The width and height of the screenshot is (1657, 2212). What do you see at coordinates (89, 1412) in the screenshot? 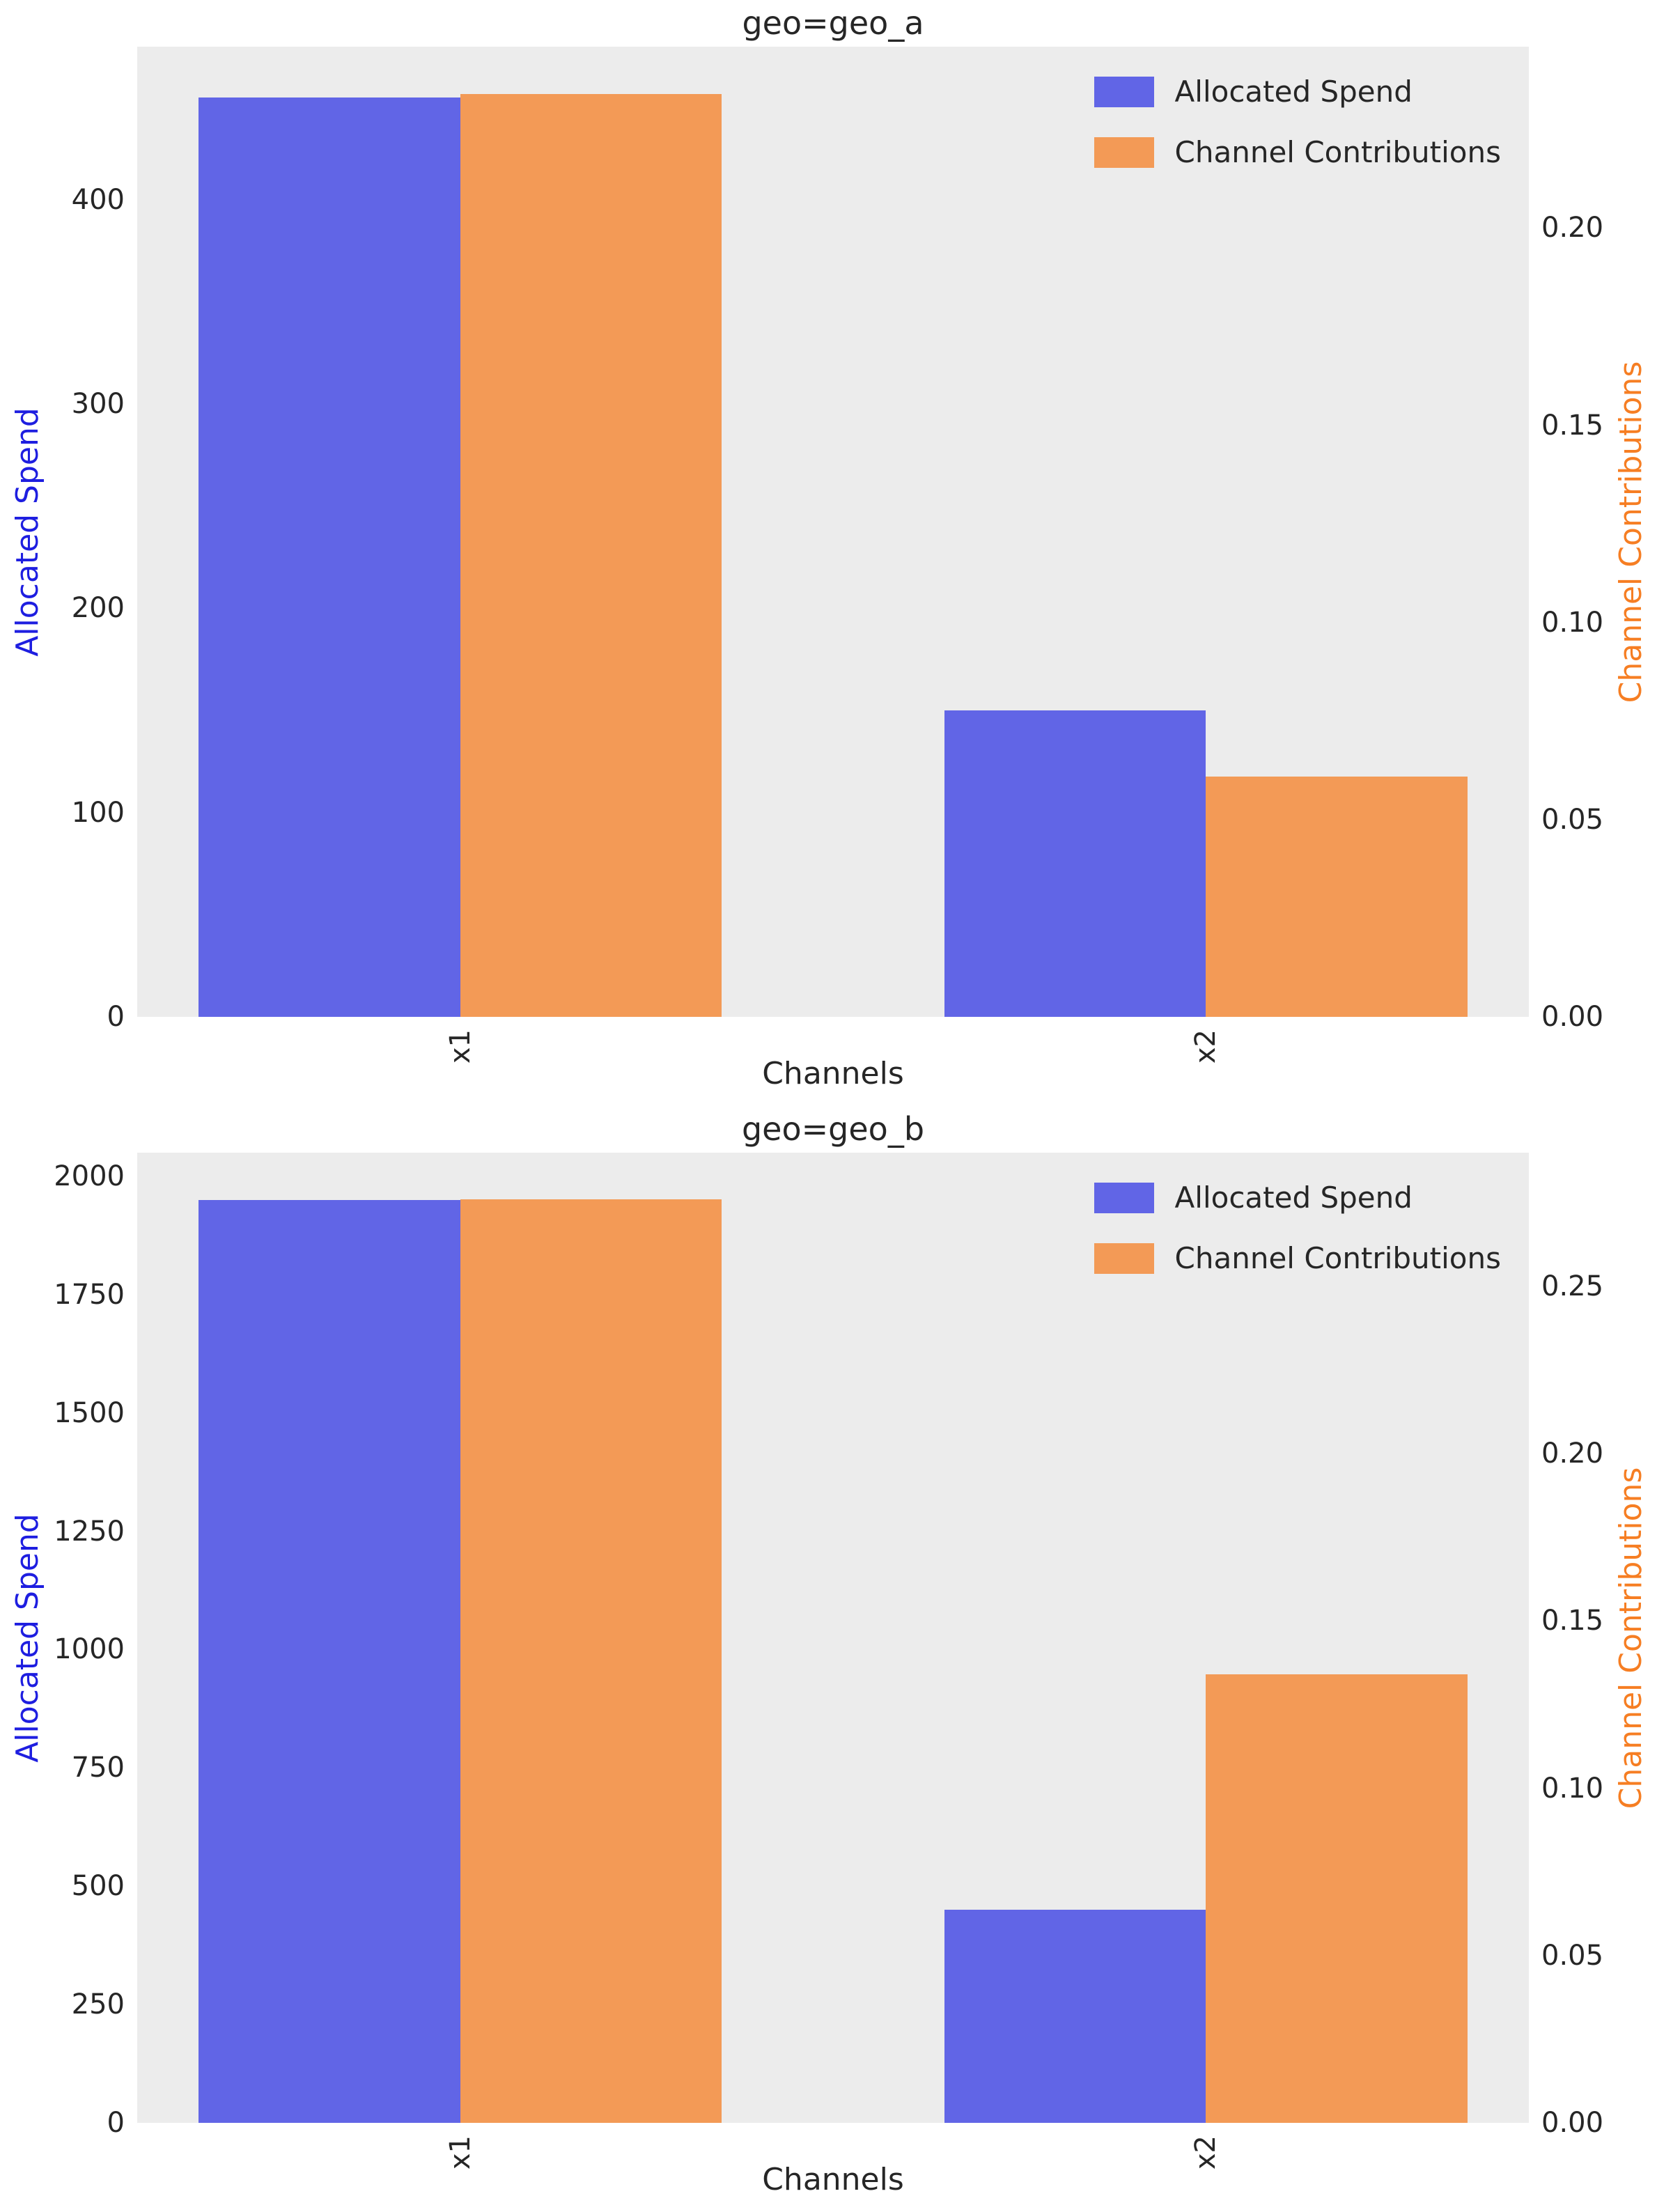
I see `left-tick-label: 1500` at bounding box center [89, 1412].